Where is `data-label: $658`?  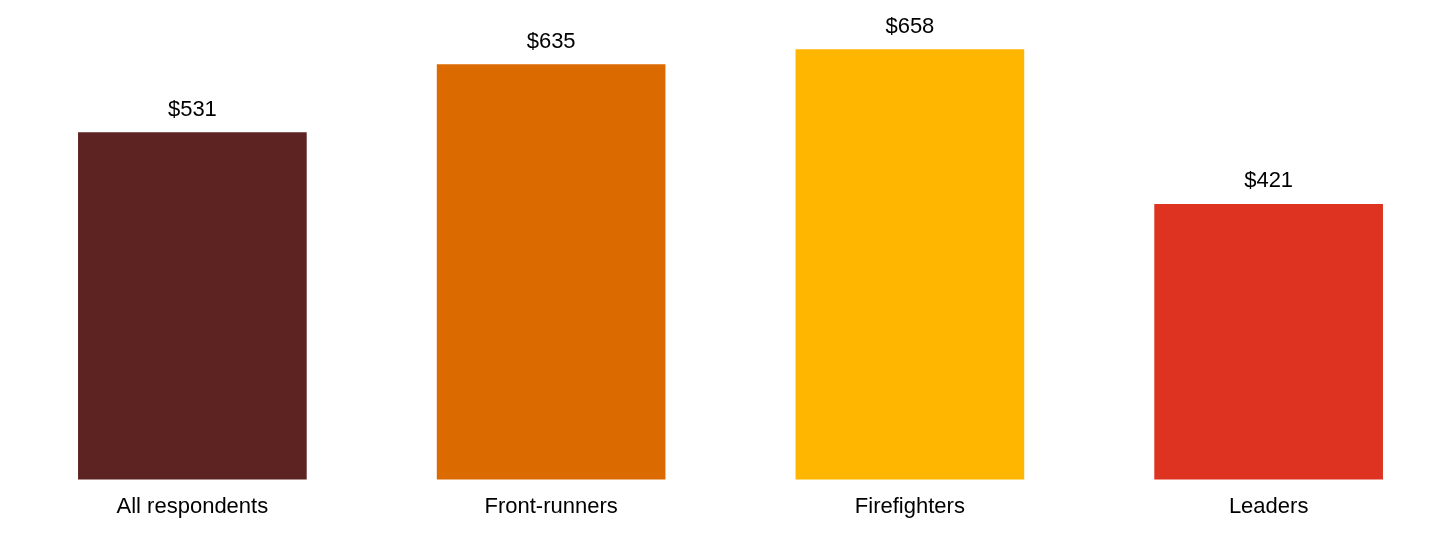
data-label: $658 is located at coordinates (910, 25).